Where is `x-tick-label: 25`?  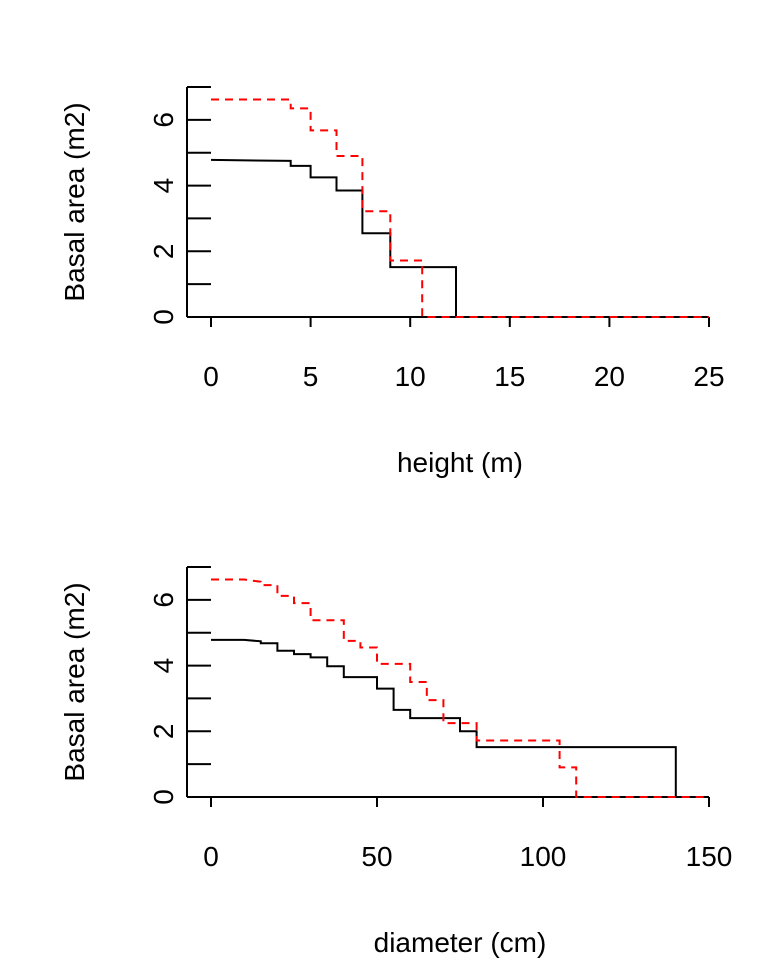 x-tick-label: 25 is located at coordinates (708, 376).